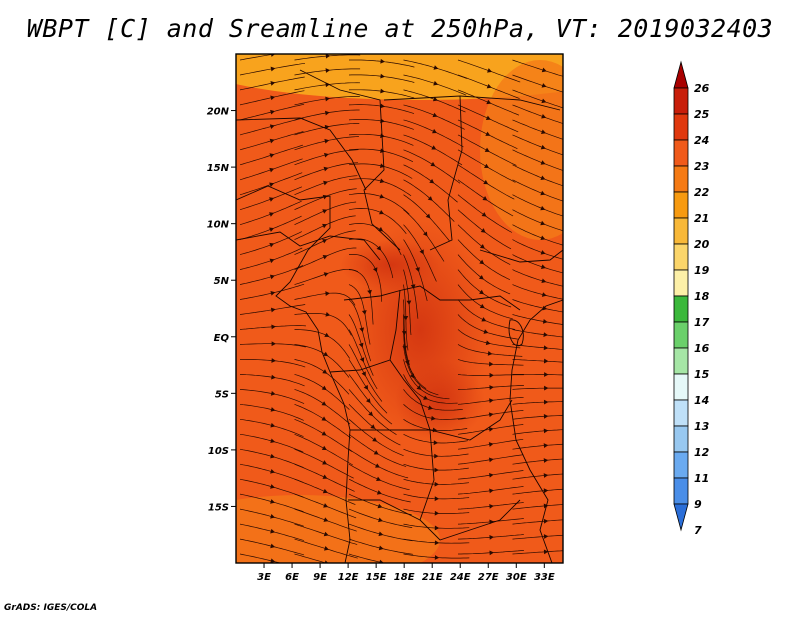  I want to click on lon-tick-label: 3E, so click(264, 577).